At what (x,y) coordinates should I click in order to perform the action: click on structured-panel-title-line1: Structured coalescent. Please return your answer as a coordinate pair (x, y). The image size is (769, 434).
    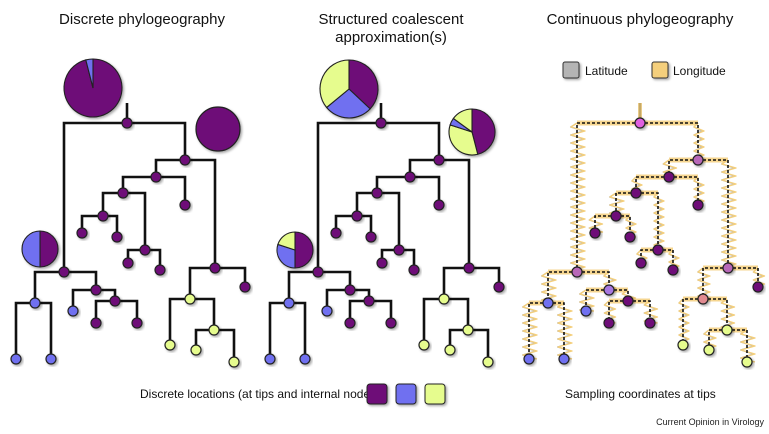
    Looking at the image, I should click on (391, 19).